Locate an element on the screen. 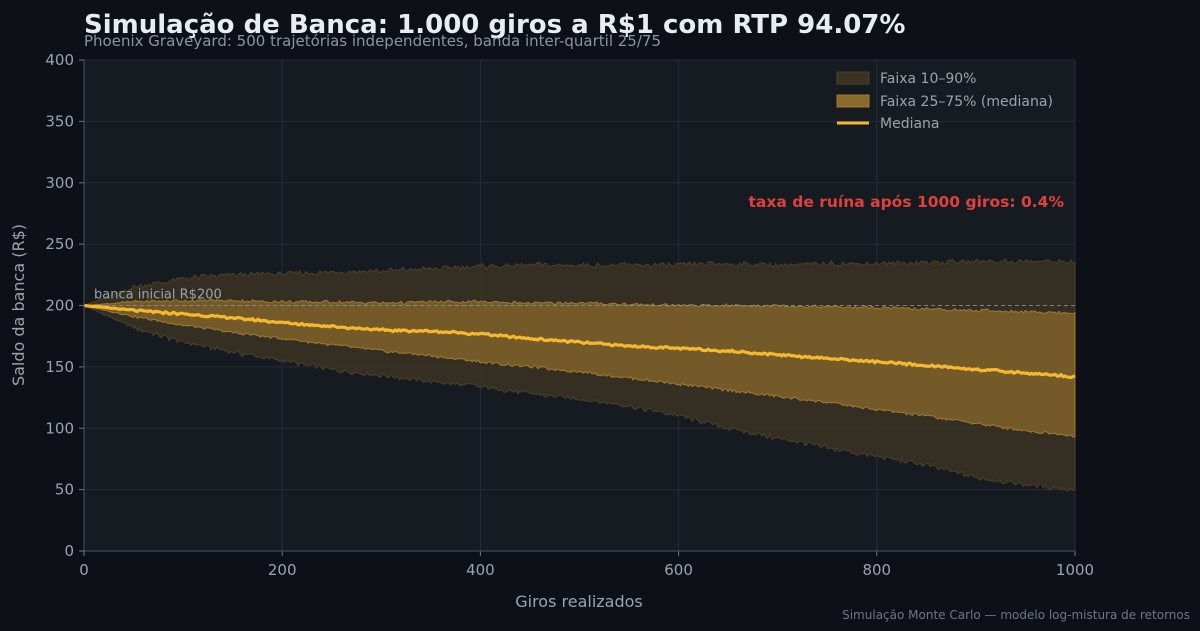  x-tick-label: 1000 is located at coordinates (1075, 570).